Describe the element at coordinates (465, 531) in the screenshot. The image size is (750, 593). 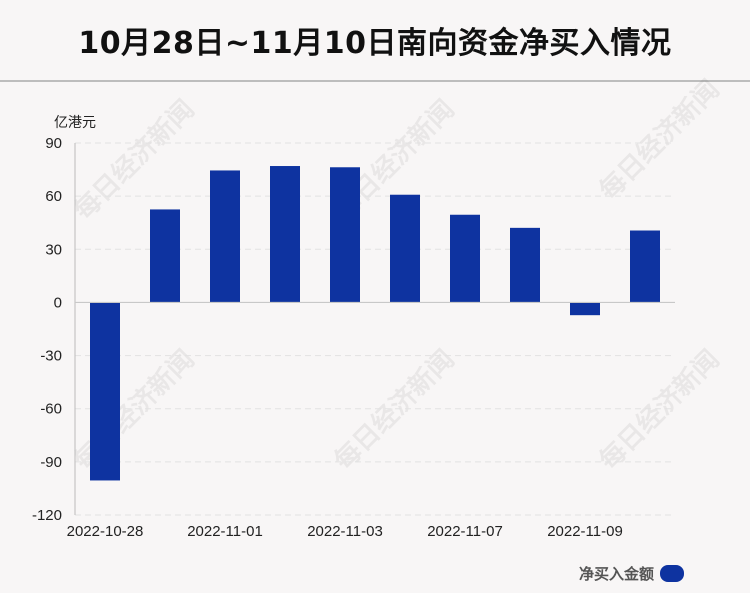
I see `x-tick-label: 2022-11-07` at that location.